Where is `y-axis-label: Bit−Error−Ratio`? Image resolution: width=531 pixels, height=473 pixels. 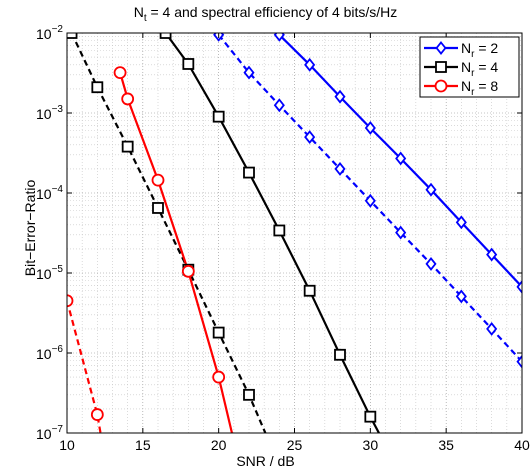
y-axis-label: Bit−Error−Ratio is located at coordinates (30, 228).